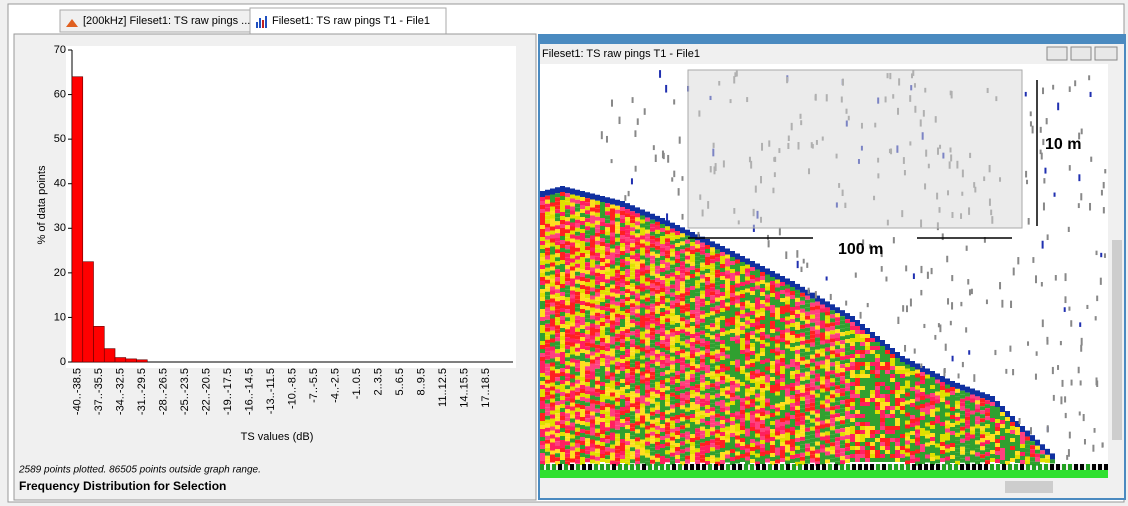 This screenshot has width=1128, height=506. Describe the element at coordinates (351, 21) in the screenshot. I see `tab-label: Fileset1: TS raw pings T1 - File1` at that location.